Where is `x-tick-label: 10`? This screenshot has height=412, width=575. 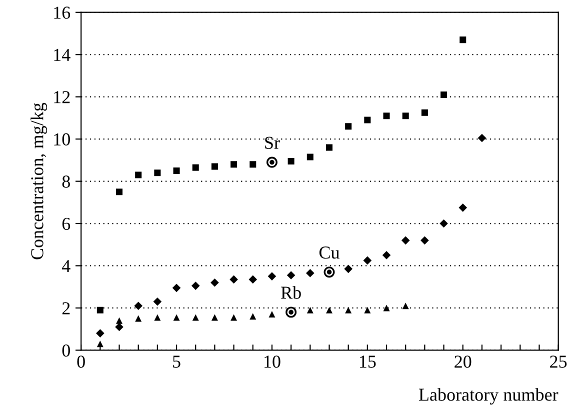 x-tick-label: 10 is located at coordinates (272, 362).